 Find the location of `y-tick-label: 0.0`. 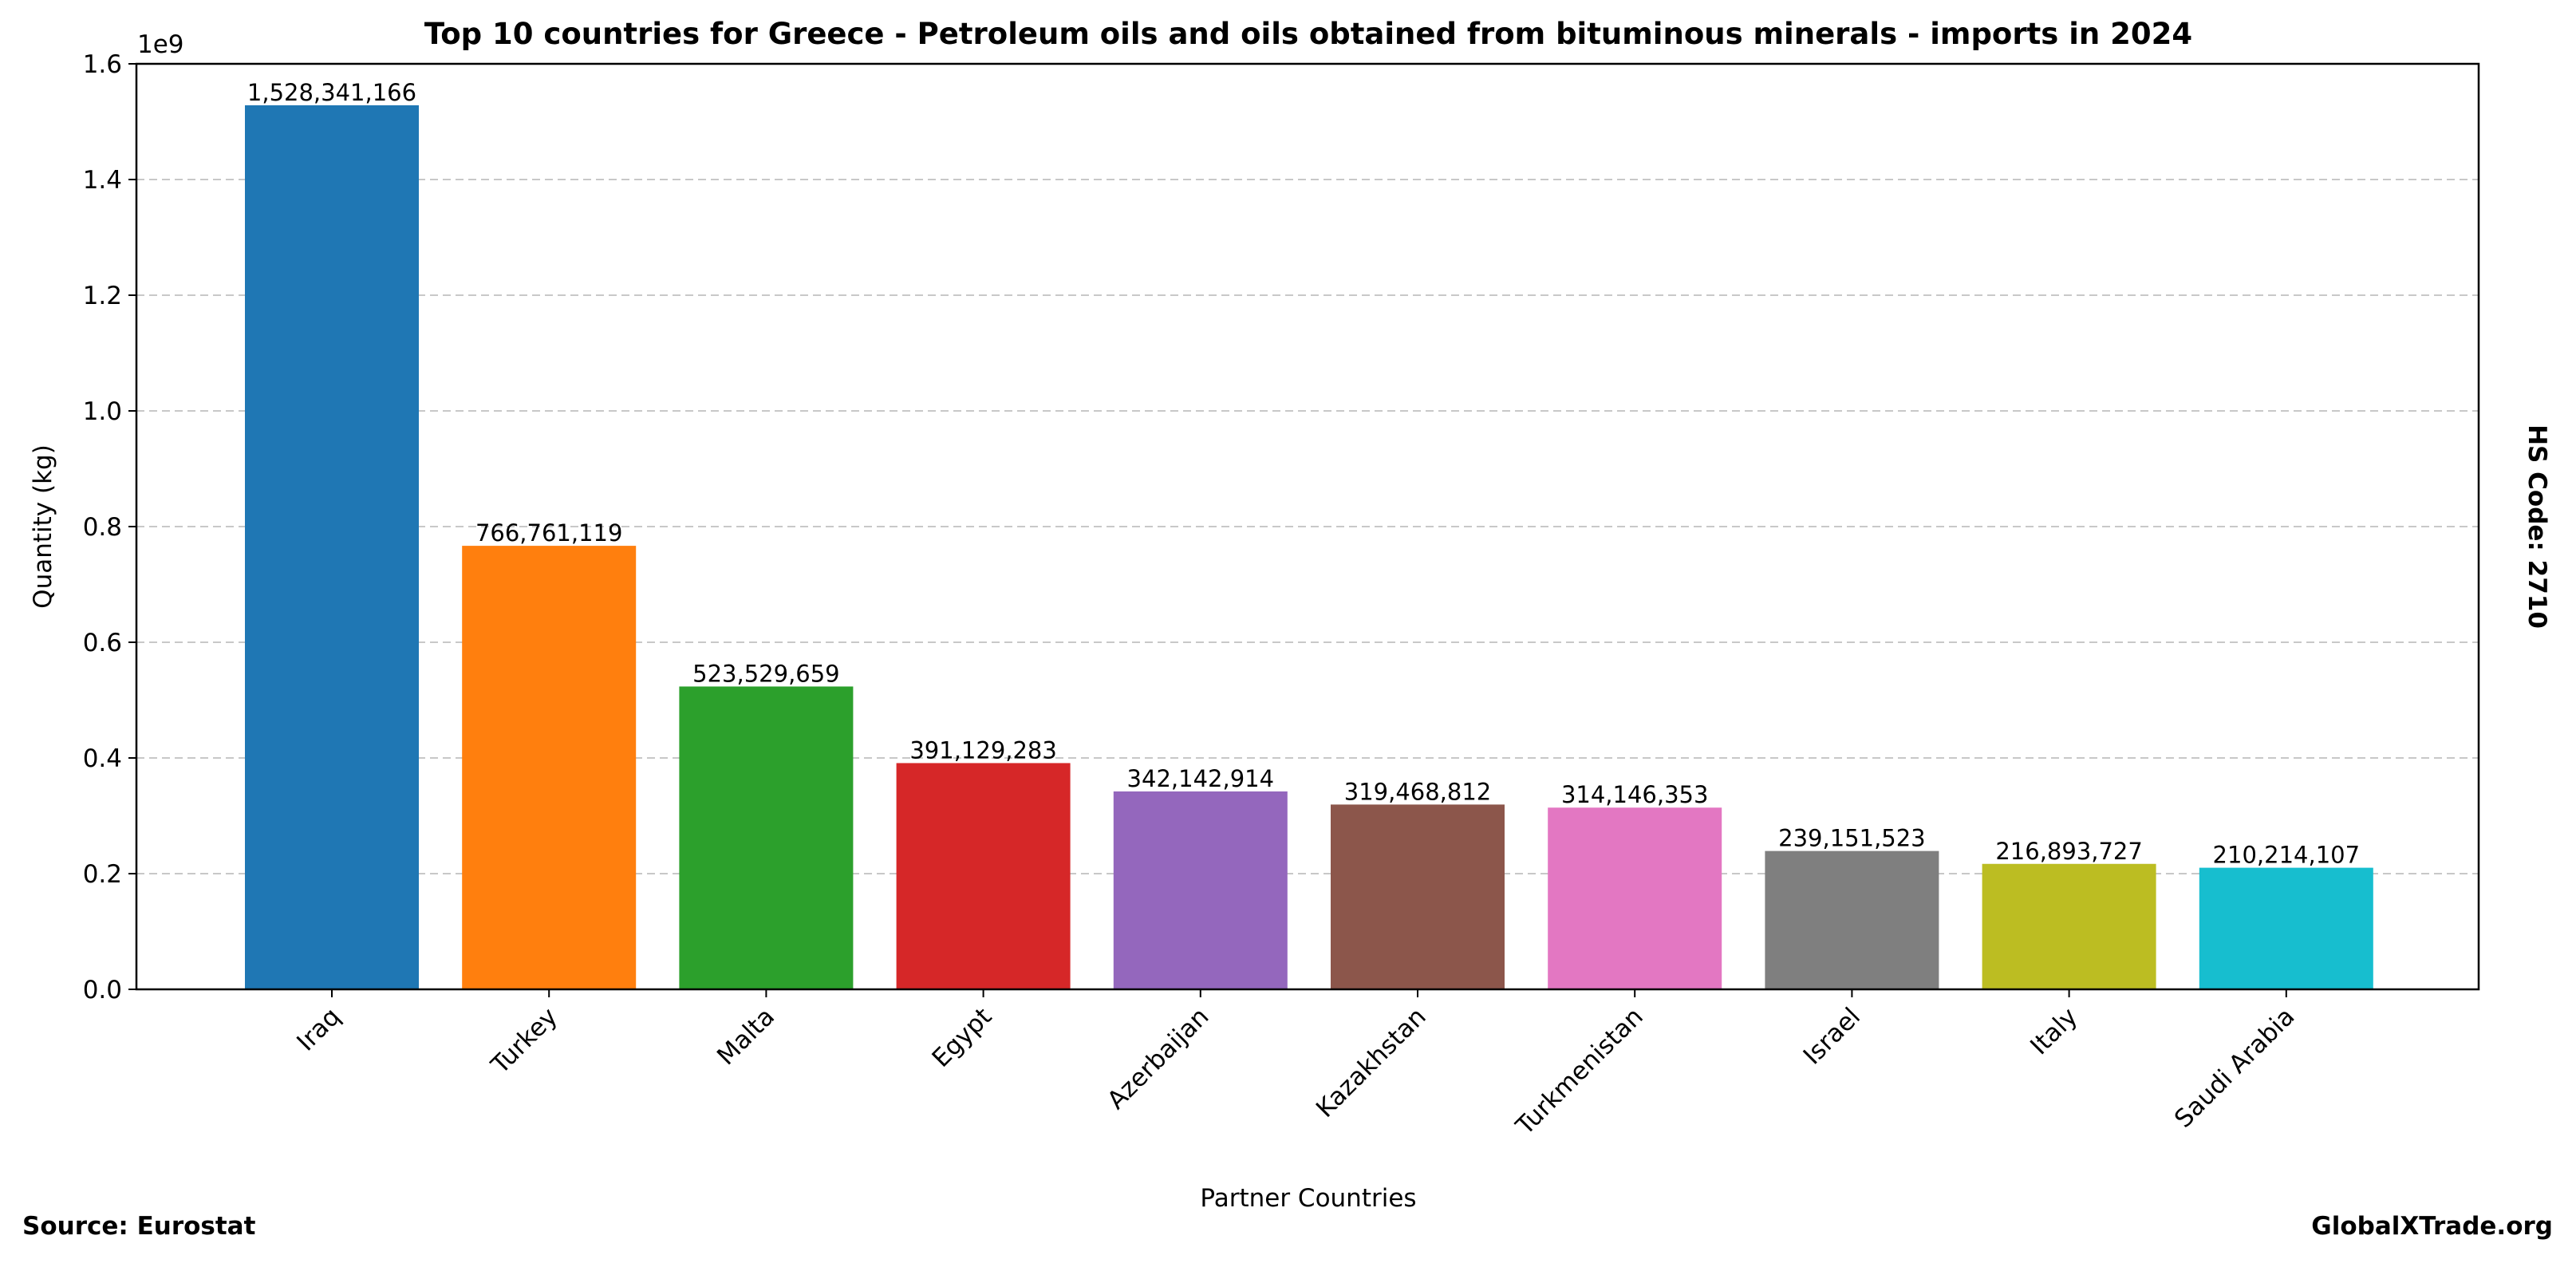

y-tick-label: 0.0 is located at coordinates (102, 990).